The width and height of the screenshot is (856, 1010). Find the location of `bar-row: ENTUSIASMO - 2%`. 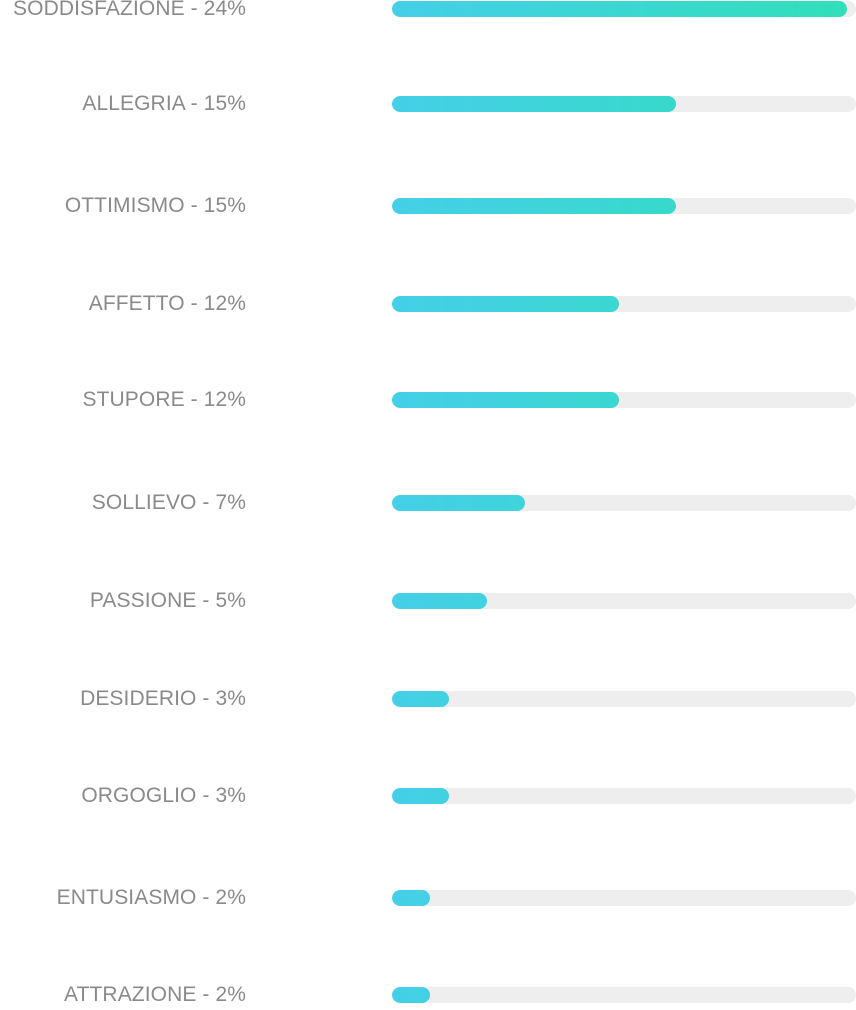

bar-row: ENTUSIASMO - 2% is located at coordinates (428, 898).